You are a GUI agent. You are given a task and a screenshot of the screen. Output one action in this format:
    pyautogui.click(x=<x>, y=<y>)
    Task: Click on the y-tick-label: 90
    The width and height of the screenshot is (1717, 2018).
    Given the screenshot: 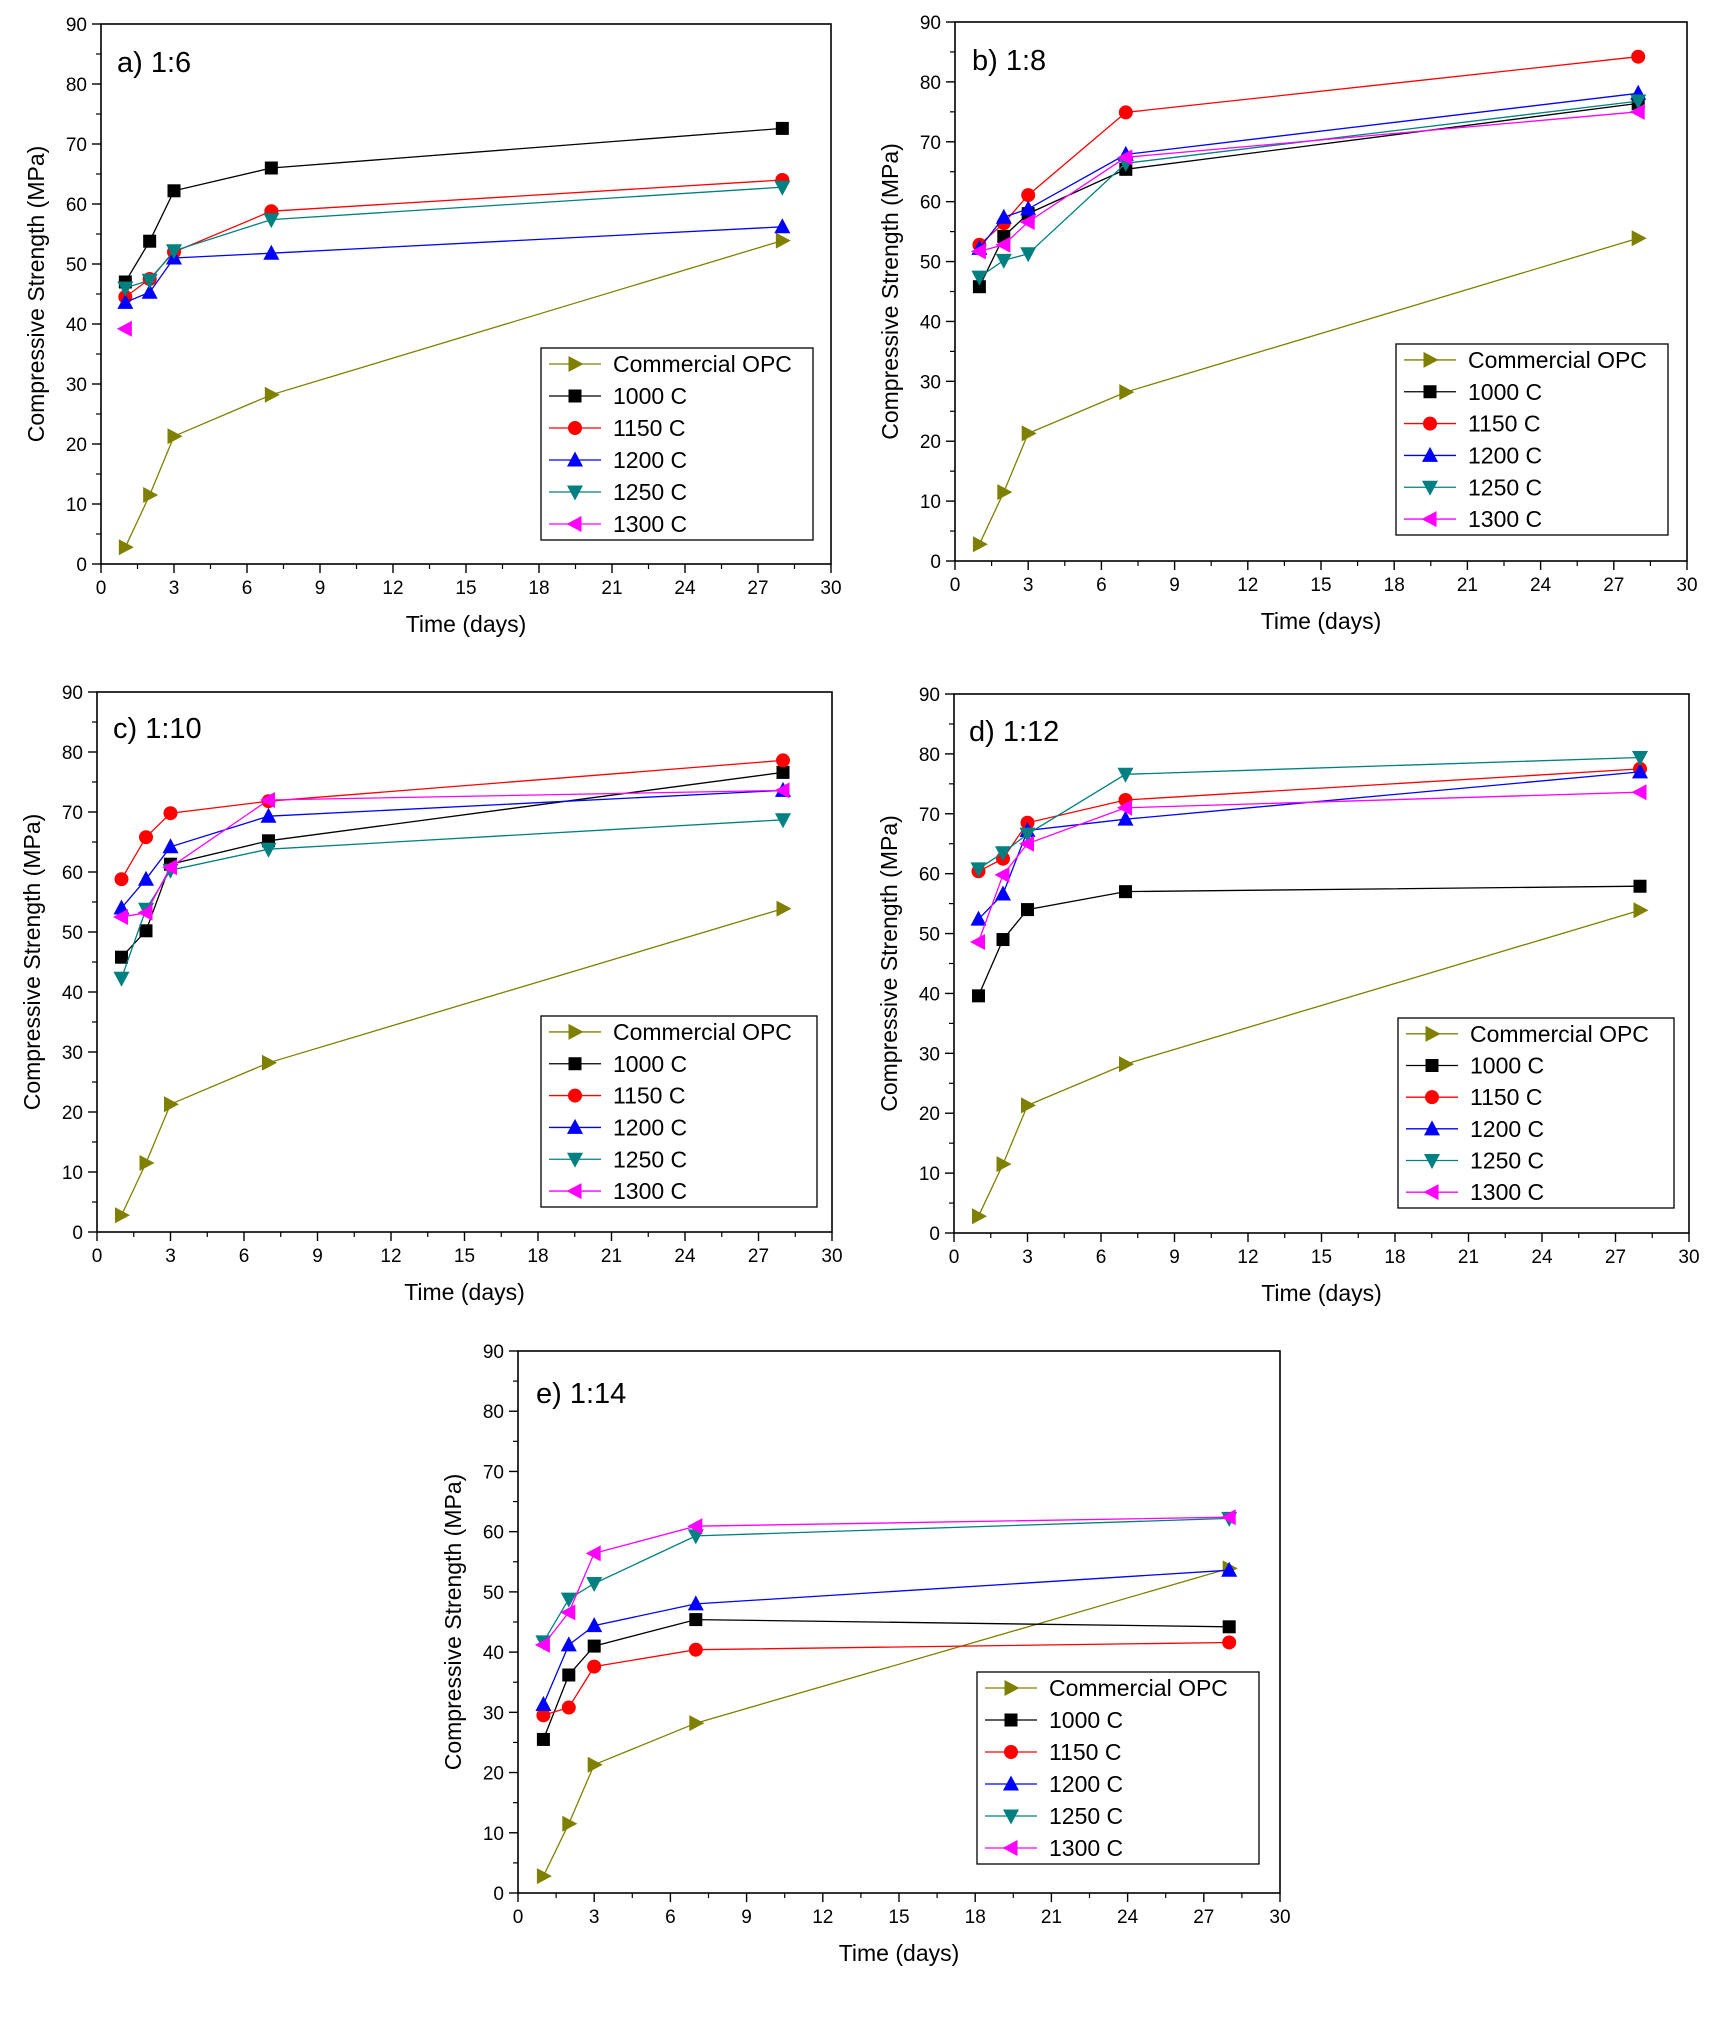 What is the action you would take?
    pyautogui.click(x=929, y=695)
    